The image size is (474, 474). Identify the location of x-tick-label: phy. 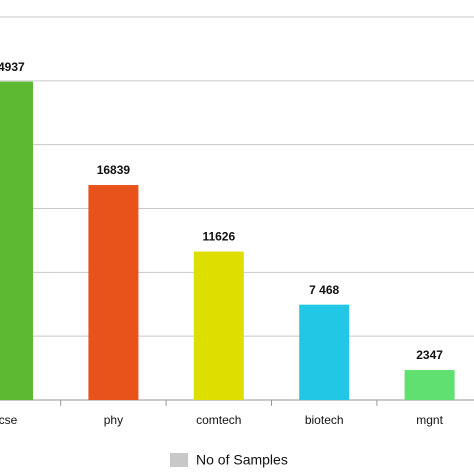
(113, 420).